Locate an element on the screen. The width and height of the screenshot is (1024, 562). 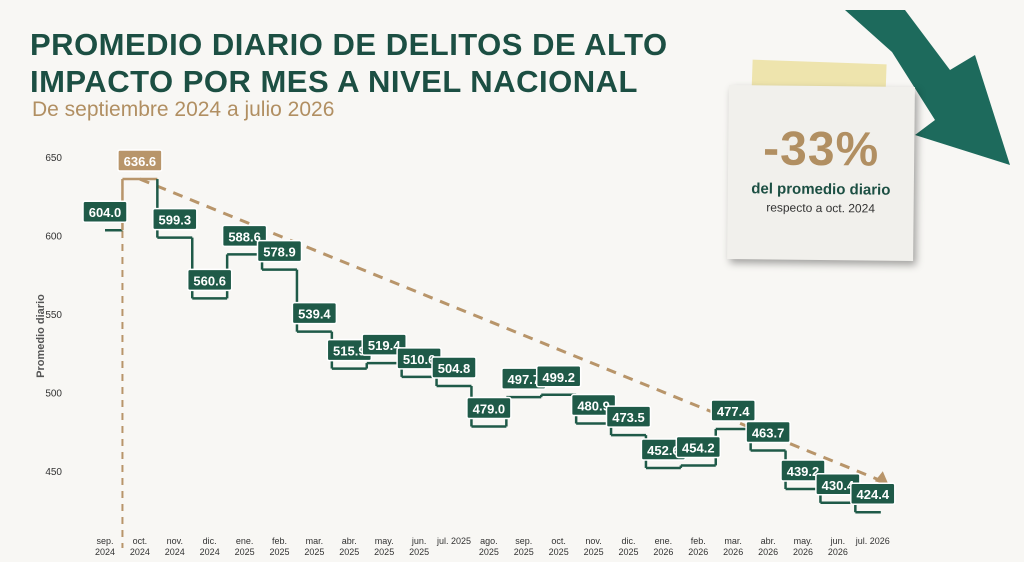
x-tick-label: ago. 2025 is located at coordinates (488, 546).